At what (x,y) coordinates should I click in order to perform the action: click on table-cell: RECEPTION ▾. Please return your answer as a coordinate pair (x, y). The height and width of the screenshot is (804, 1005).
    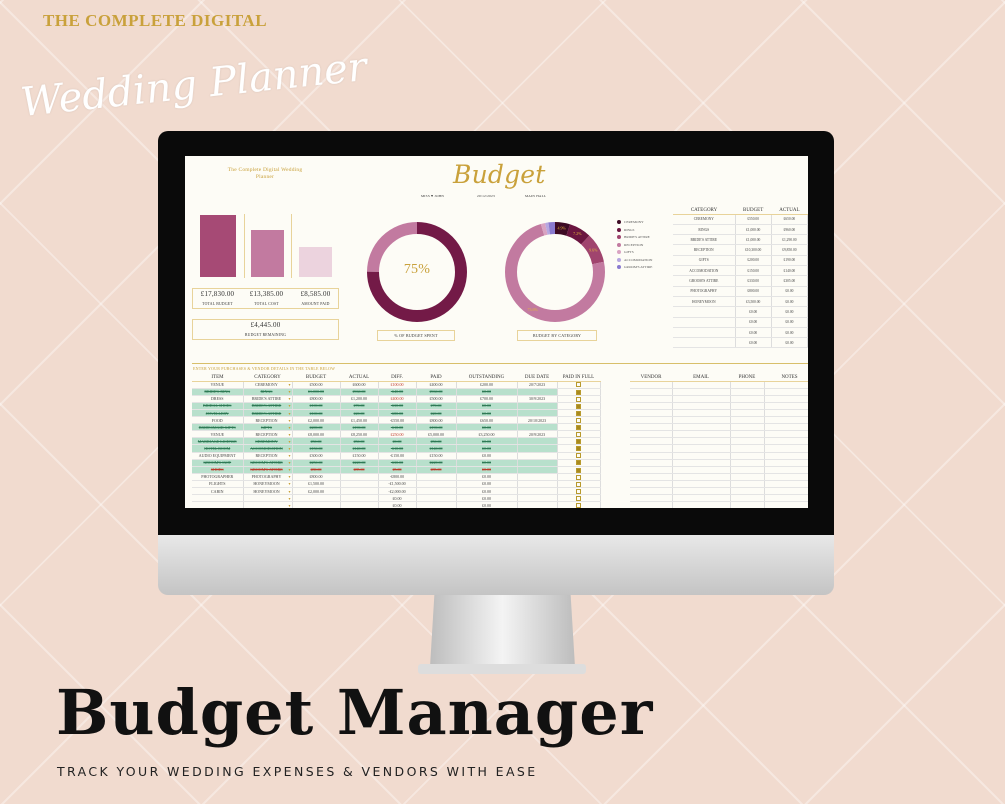
    Looking at the image, I should click on (268, 456).